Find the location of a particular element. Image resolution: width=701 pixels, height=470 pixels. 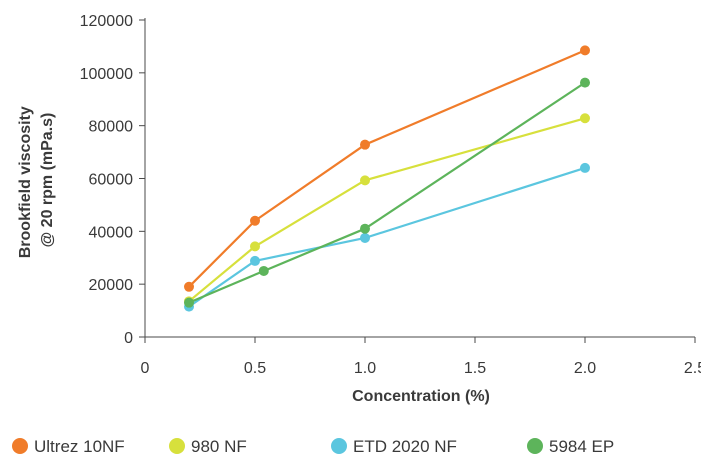

legend-item: 5984 EP is located at coordinates (570, 446).